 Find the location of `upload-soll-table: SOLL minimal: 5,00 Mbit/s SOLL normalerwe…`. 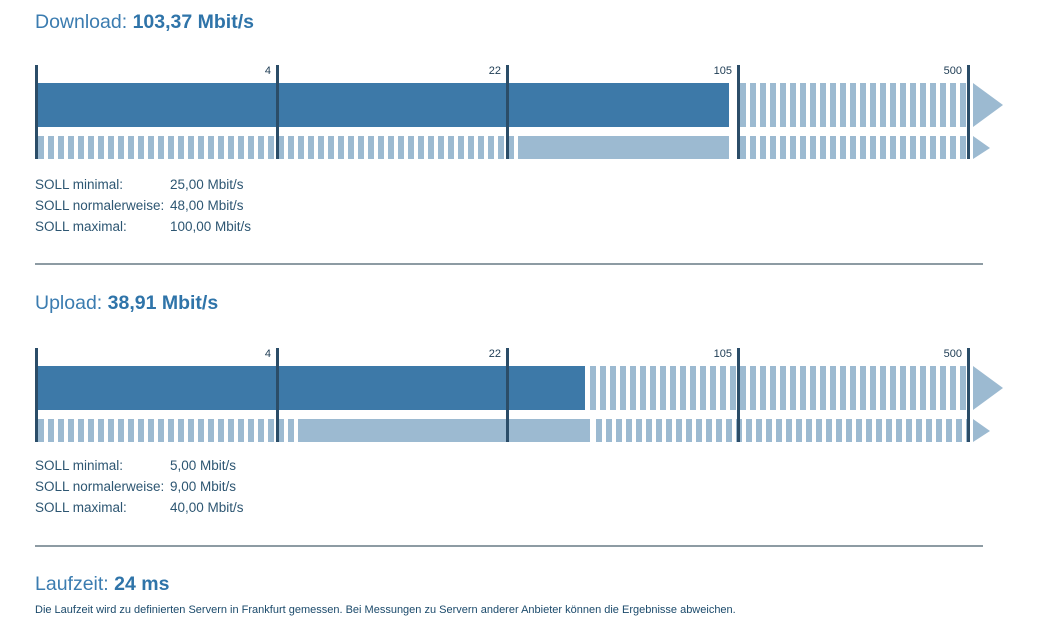

upload-soll-table: SOLL minimal: 5,00 Mbit/s SOLL normalerwe… is located at coordinates (536, 486).